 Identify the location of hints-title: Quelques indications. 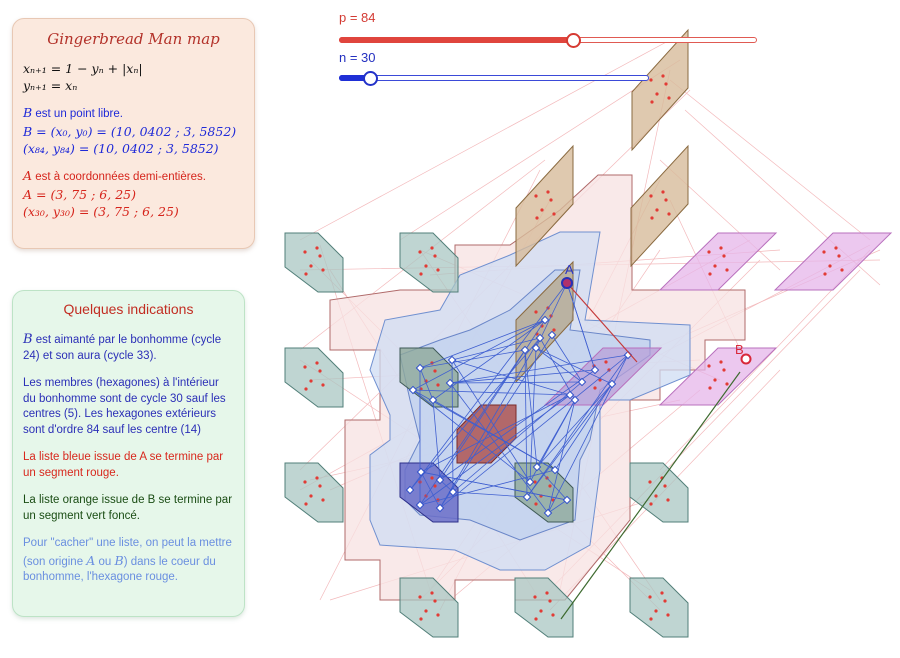
(128, 309).